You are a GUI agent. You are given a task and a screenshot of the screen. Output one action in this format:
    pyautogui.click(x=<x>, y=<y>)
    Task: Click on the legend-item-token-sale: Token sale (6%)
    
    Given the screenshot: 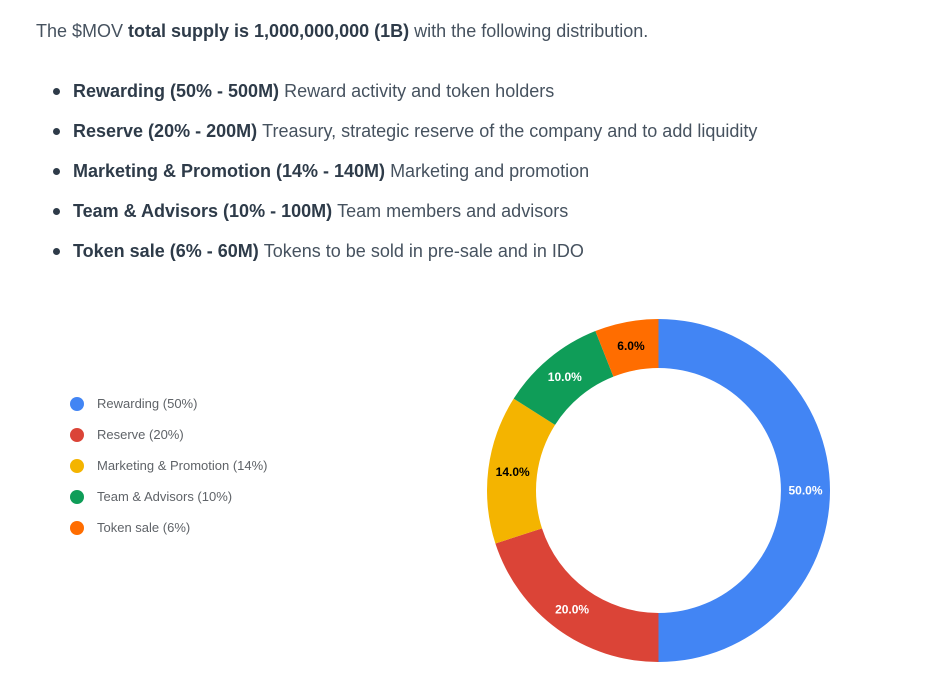 What is the action you would take?
    pyautogui.click(x=169, y=527)
    